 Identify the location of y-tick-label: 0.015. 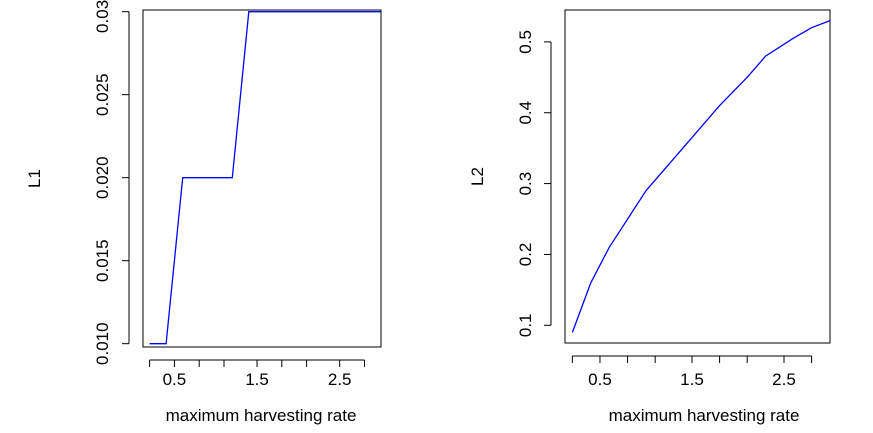
(102, 260).